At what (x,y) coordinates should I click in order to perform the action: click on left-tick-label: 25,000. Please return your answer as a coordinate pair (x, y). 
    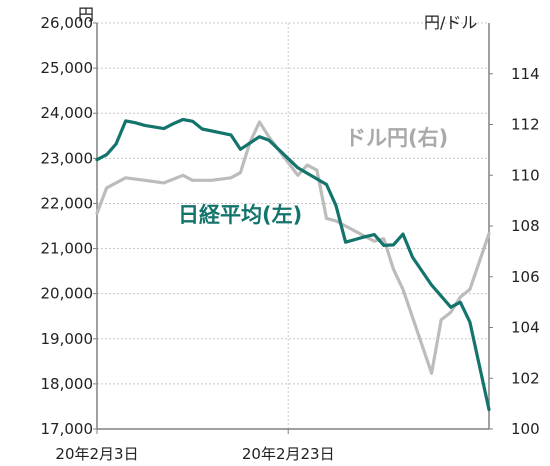
    Looking at the image, I should click on (67, 68).